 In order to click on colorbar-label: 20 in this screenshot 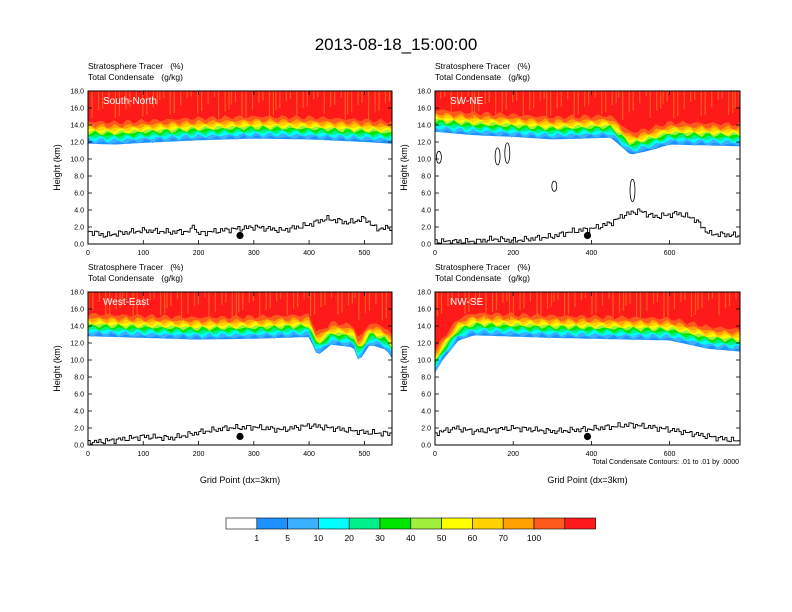, I will do `click(349, 538)`.